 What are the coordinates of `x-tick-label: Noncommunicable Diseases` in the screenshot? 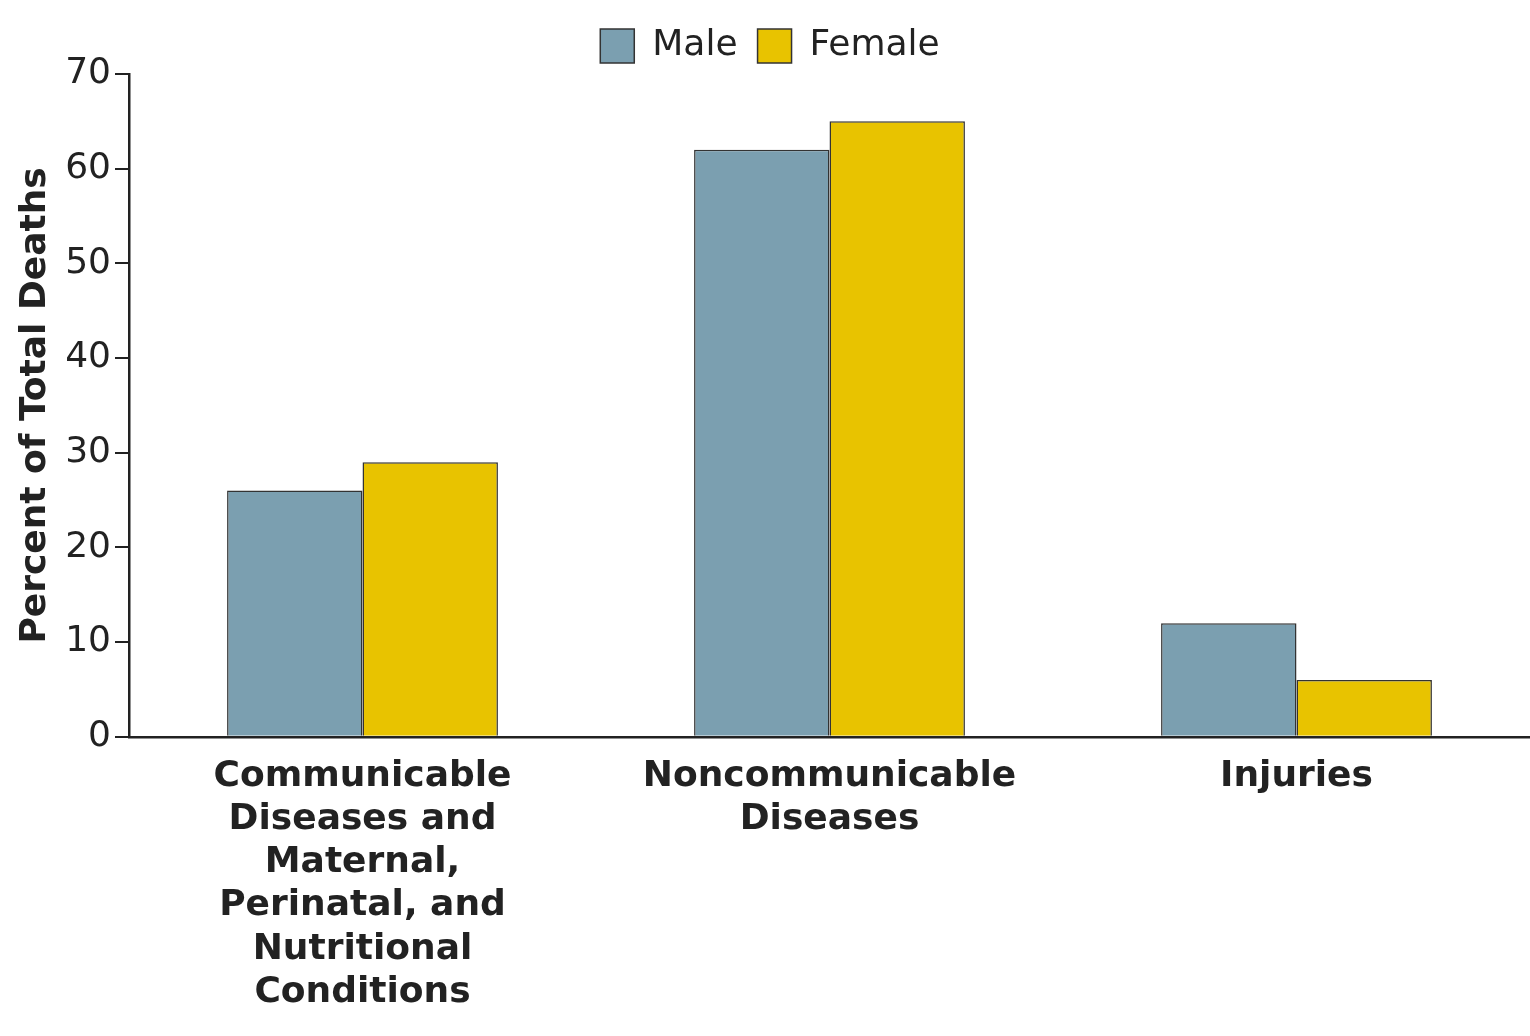 It's located at (829, 794).